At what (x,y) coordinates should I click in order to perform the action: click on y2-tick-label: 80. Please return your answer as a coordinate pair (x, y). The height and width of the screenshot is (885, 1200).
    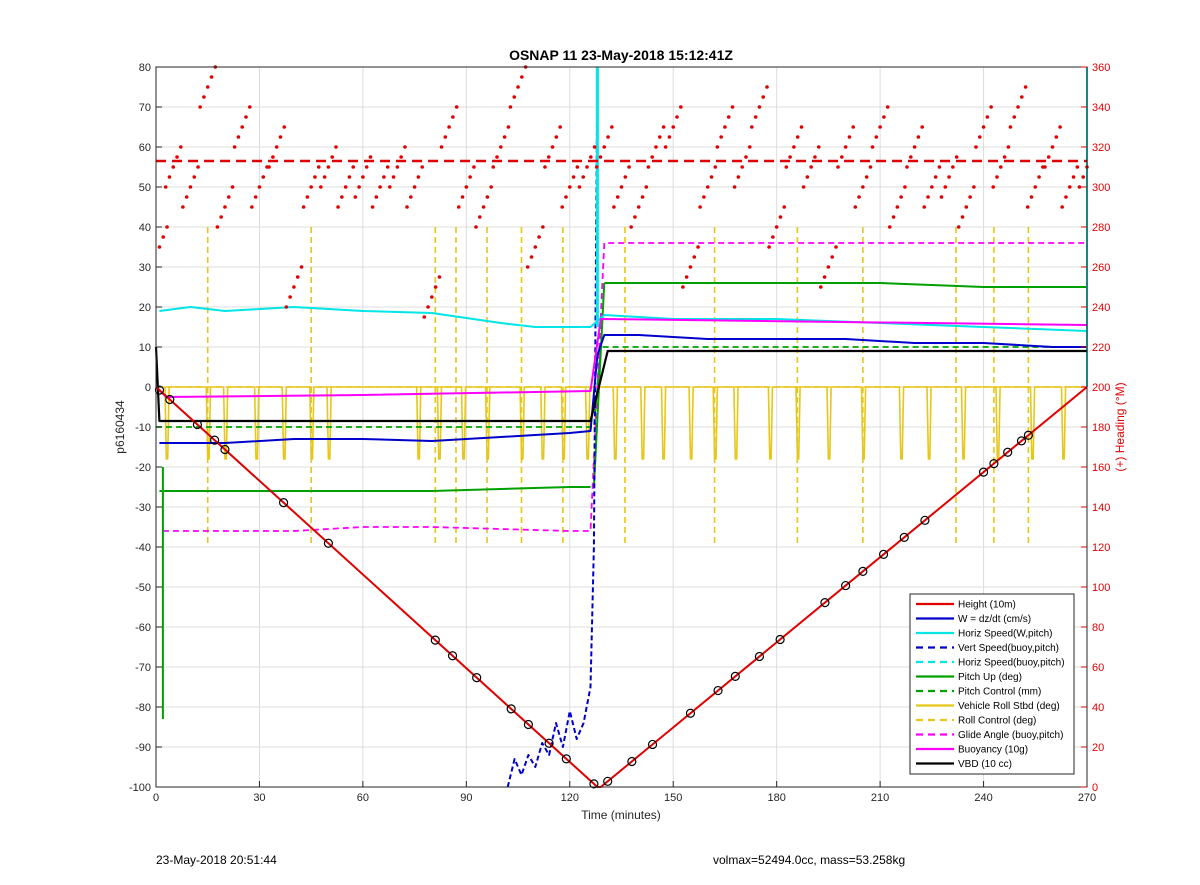
    Looking at the image, I should click on (1098, 628).